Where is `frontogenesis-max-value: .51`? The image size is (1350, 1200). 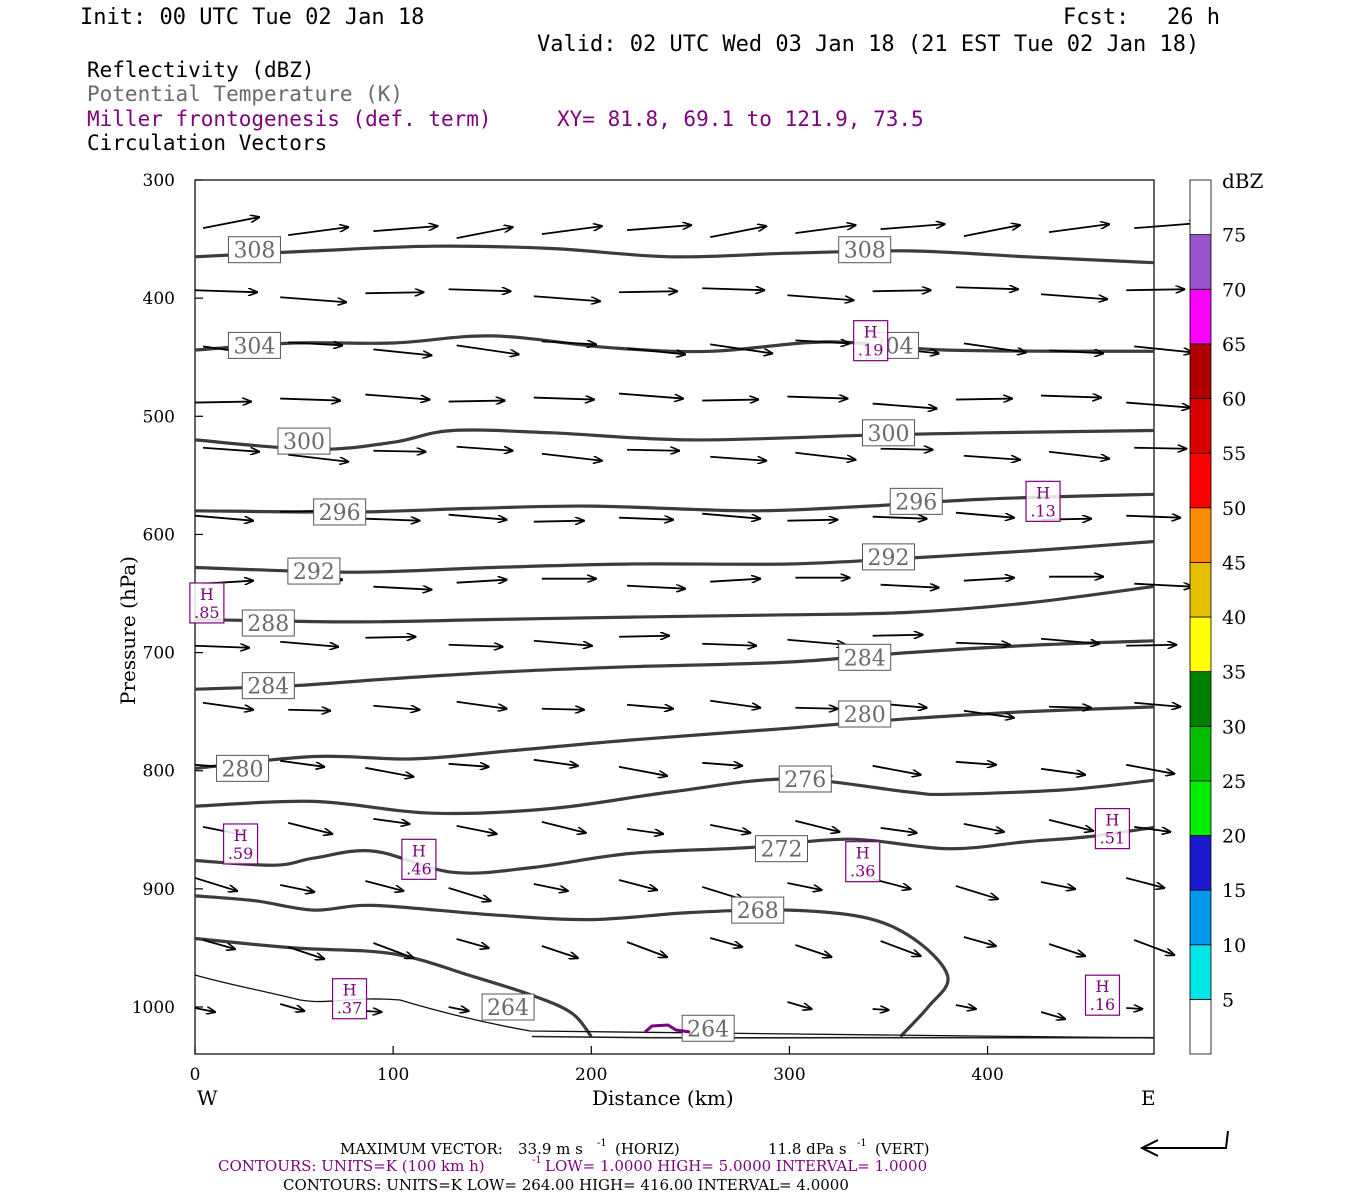 frontogenesis-max-value: .51 is located at coordinates (1112, 838).